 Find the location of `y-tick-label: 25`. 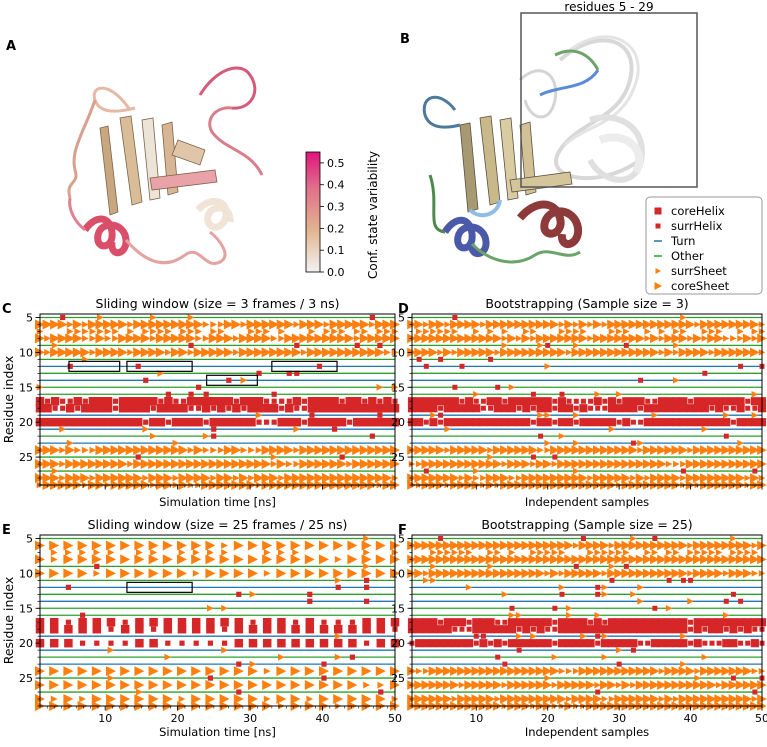

y-tick-label: 25 is located at coordinates (26, 678).